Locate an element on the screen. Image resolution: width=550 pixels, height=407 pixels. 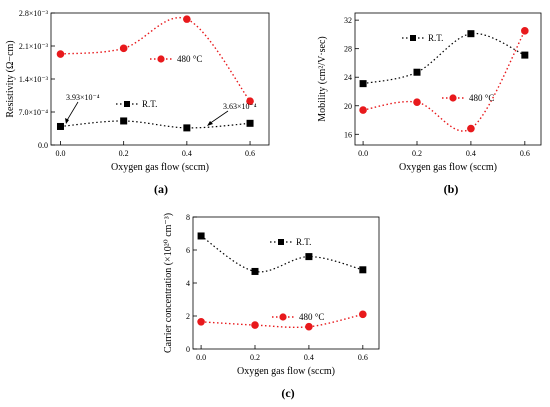
panel-b-ytick-label-1: 20 is located at coordinates (348, 106).